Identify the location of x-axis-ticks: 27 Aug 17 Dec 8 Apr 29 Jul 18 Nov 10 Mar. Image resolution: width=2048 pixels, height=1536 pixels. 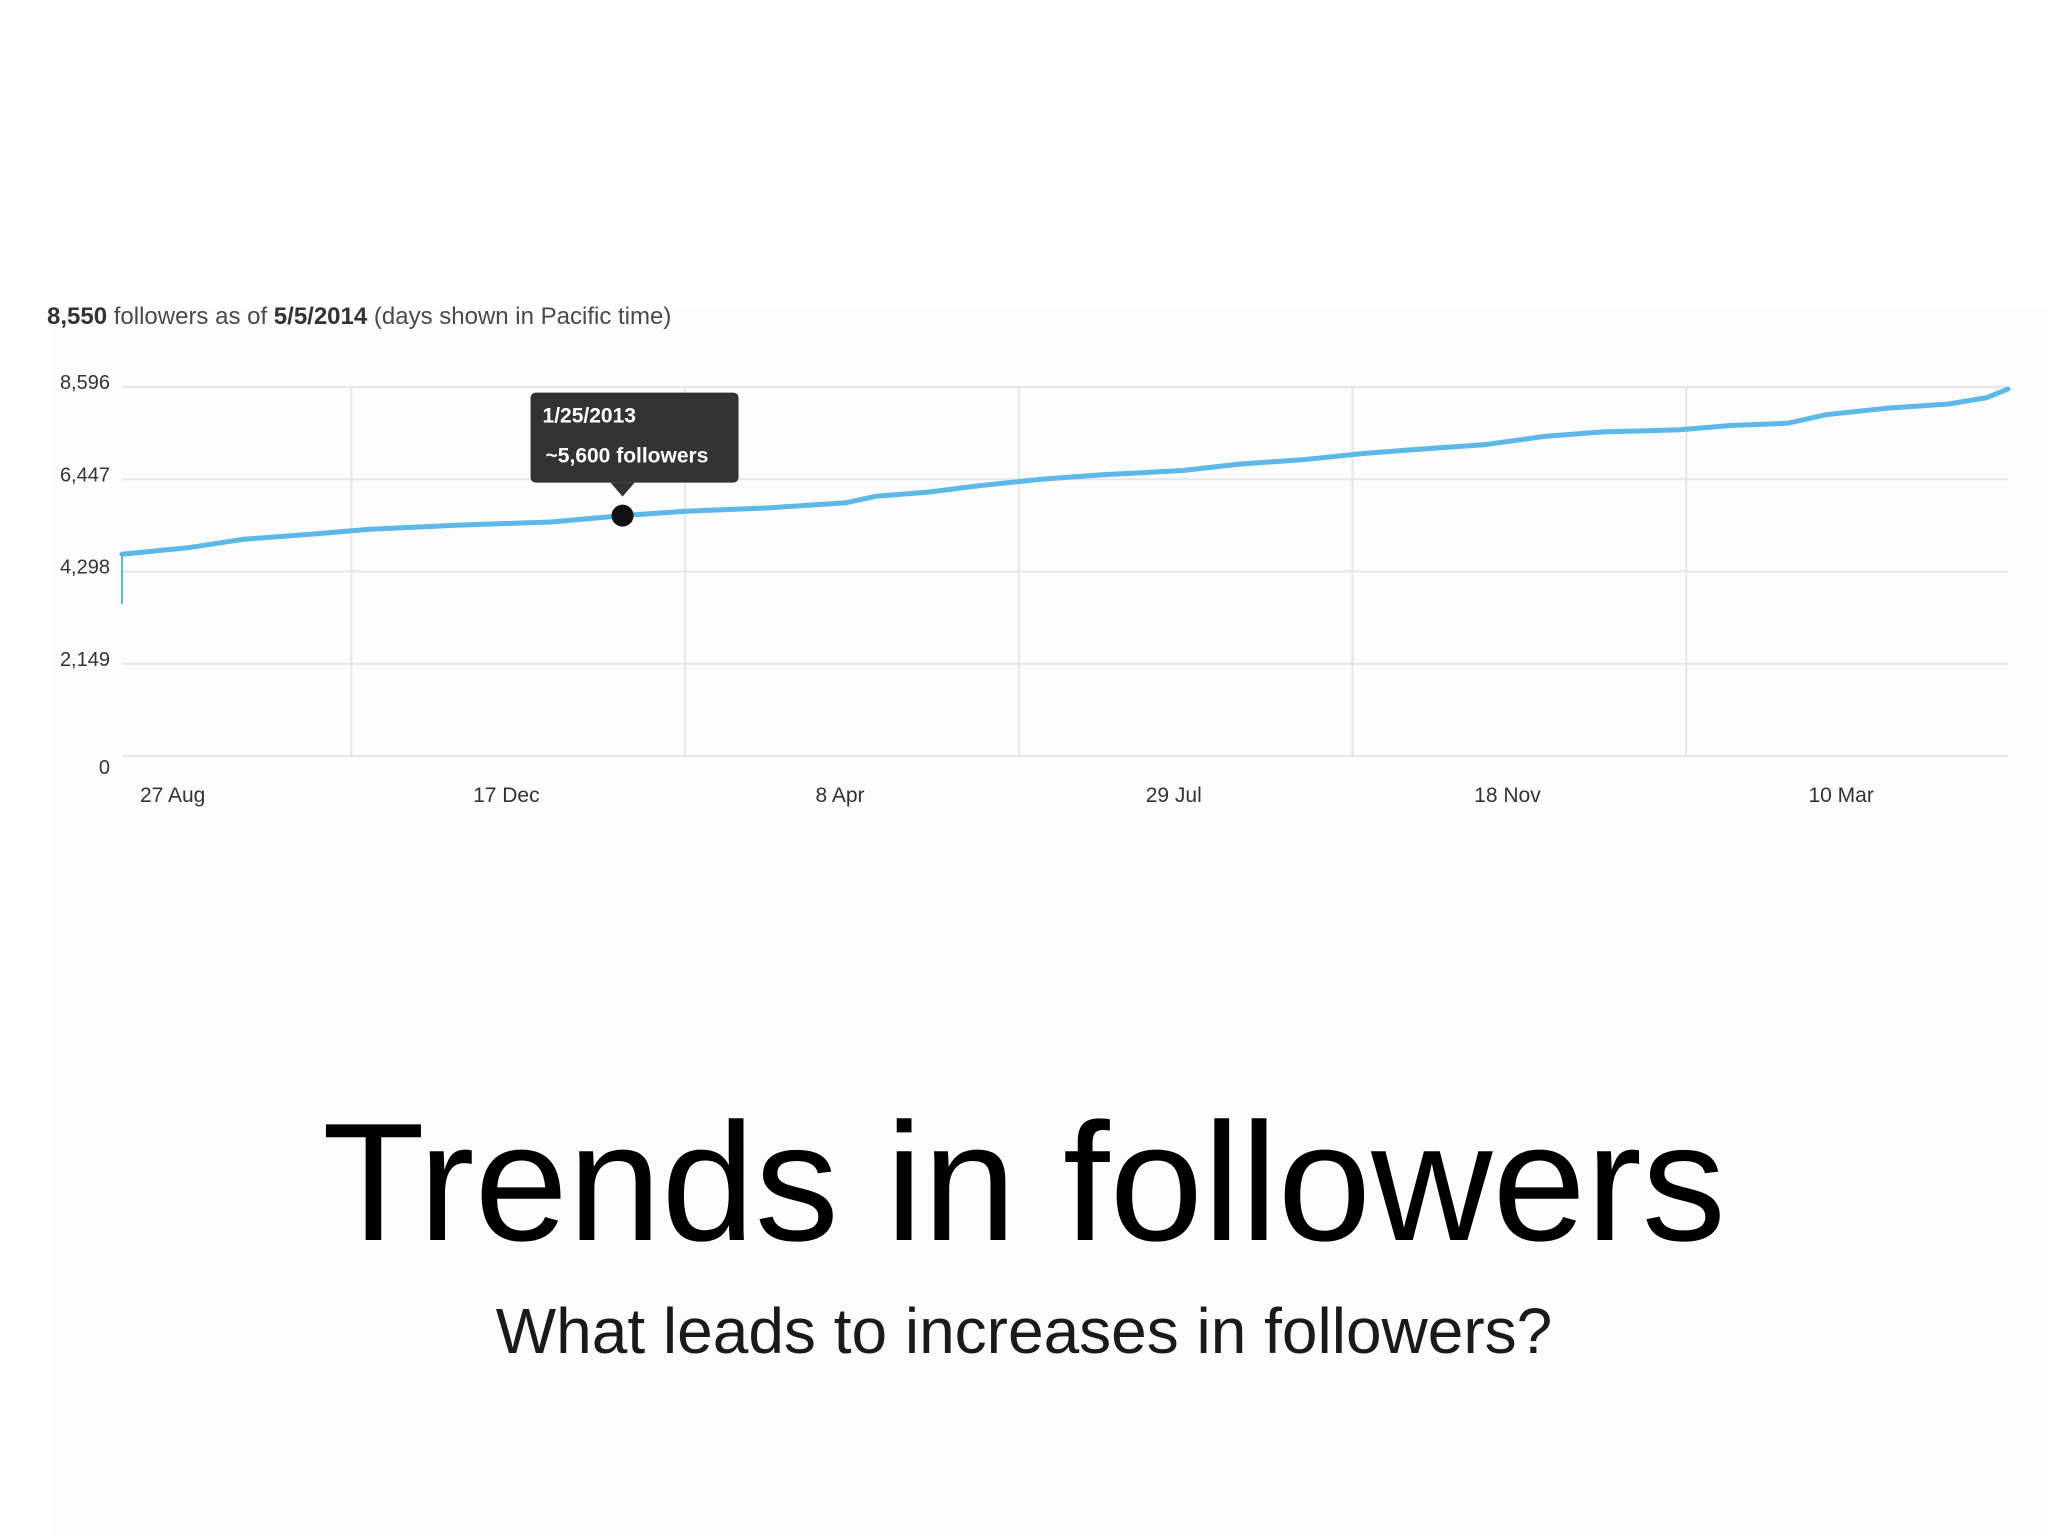
(1007, 795).